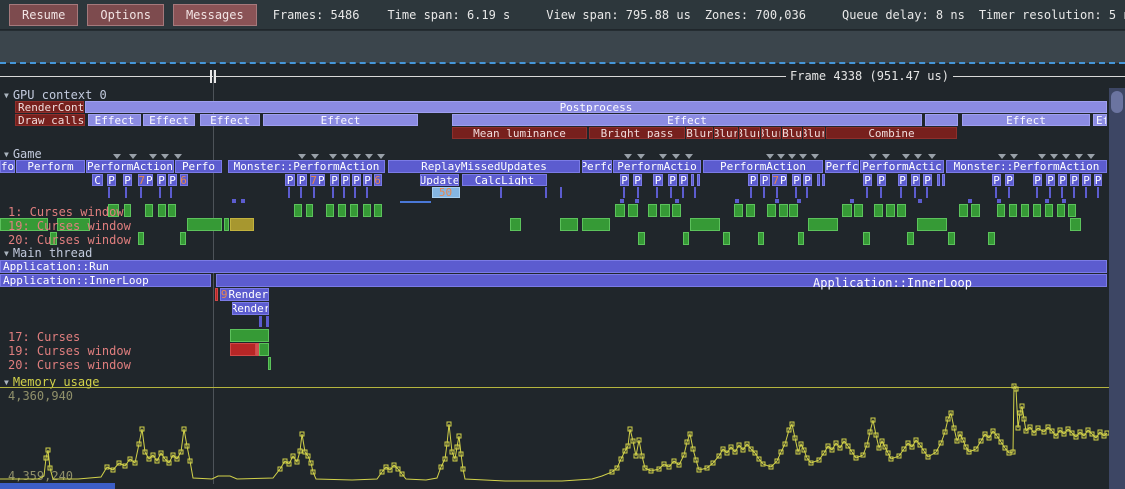 The height and width of the screenshot is (489, 1125). Describe the element at coordinates (57, 486) in the screenshot. I see `horizontal-scrollbar-thumb` at that location.